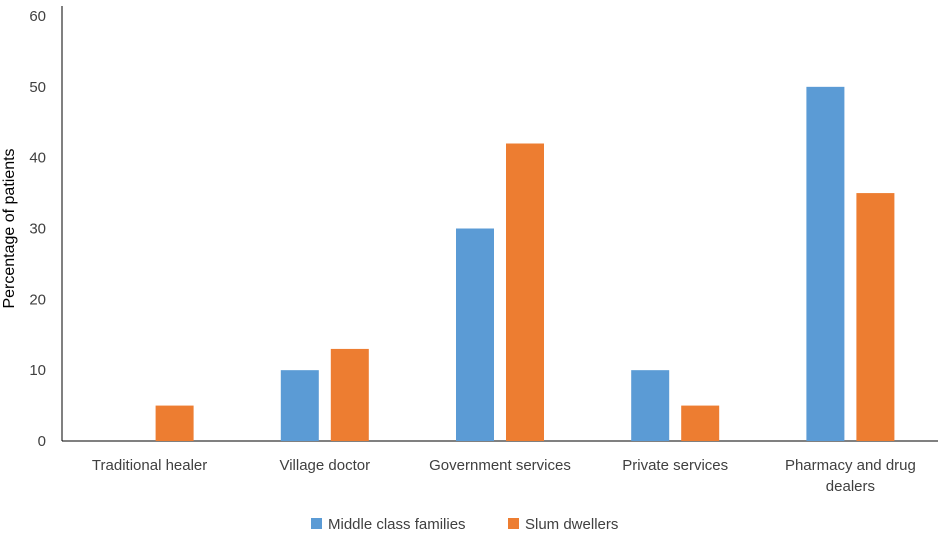 This screenshot has width=942, height=545. Describe the element at coordinates (571, 524) in the screenshot. I see `legend-label: Slum dwellers` at that location.